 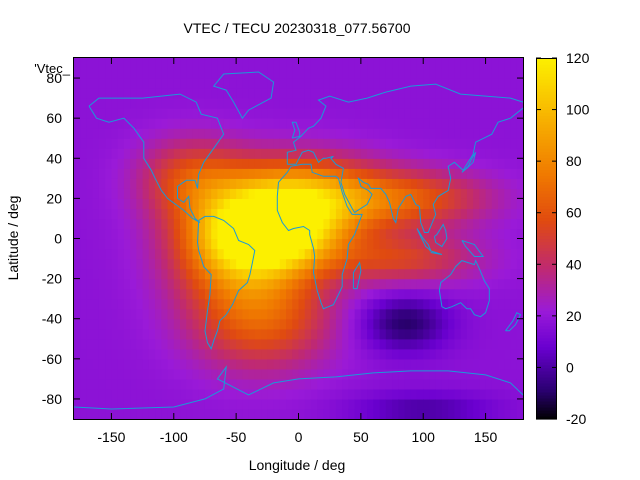 I want to click on x-tick-label: 100, so click(x=424, y=437).